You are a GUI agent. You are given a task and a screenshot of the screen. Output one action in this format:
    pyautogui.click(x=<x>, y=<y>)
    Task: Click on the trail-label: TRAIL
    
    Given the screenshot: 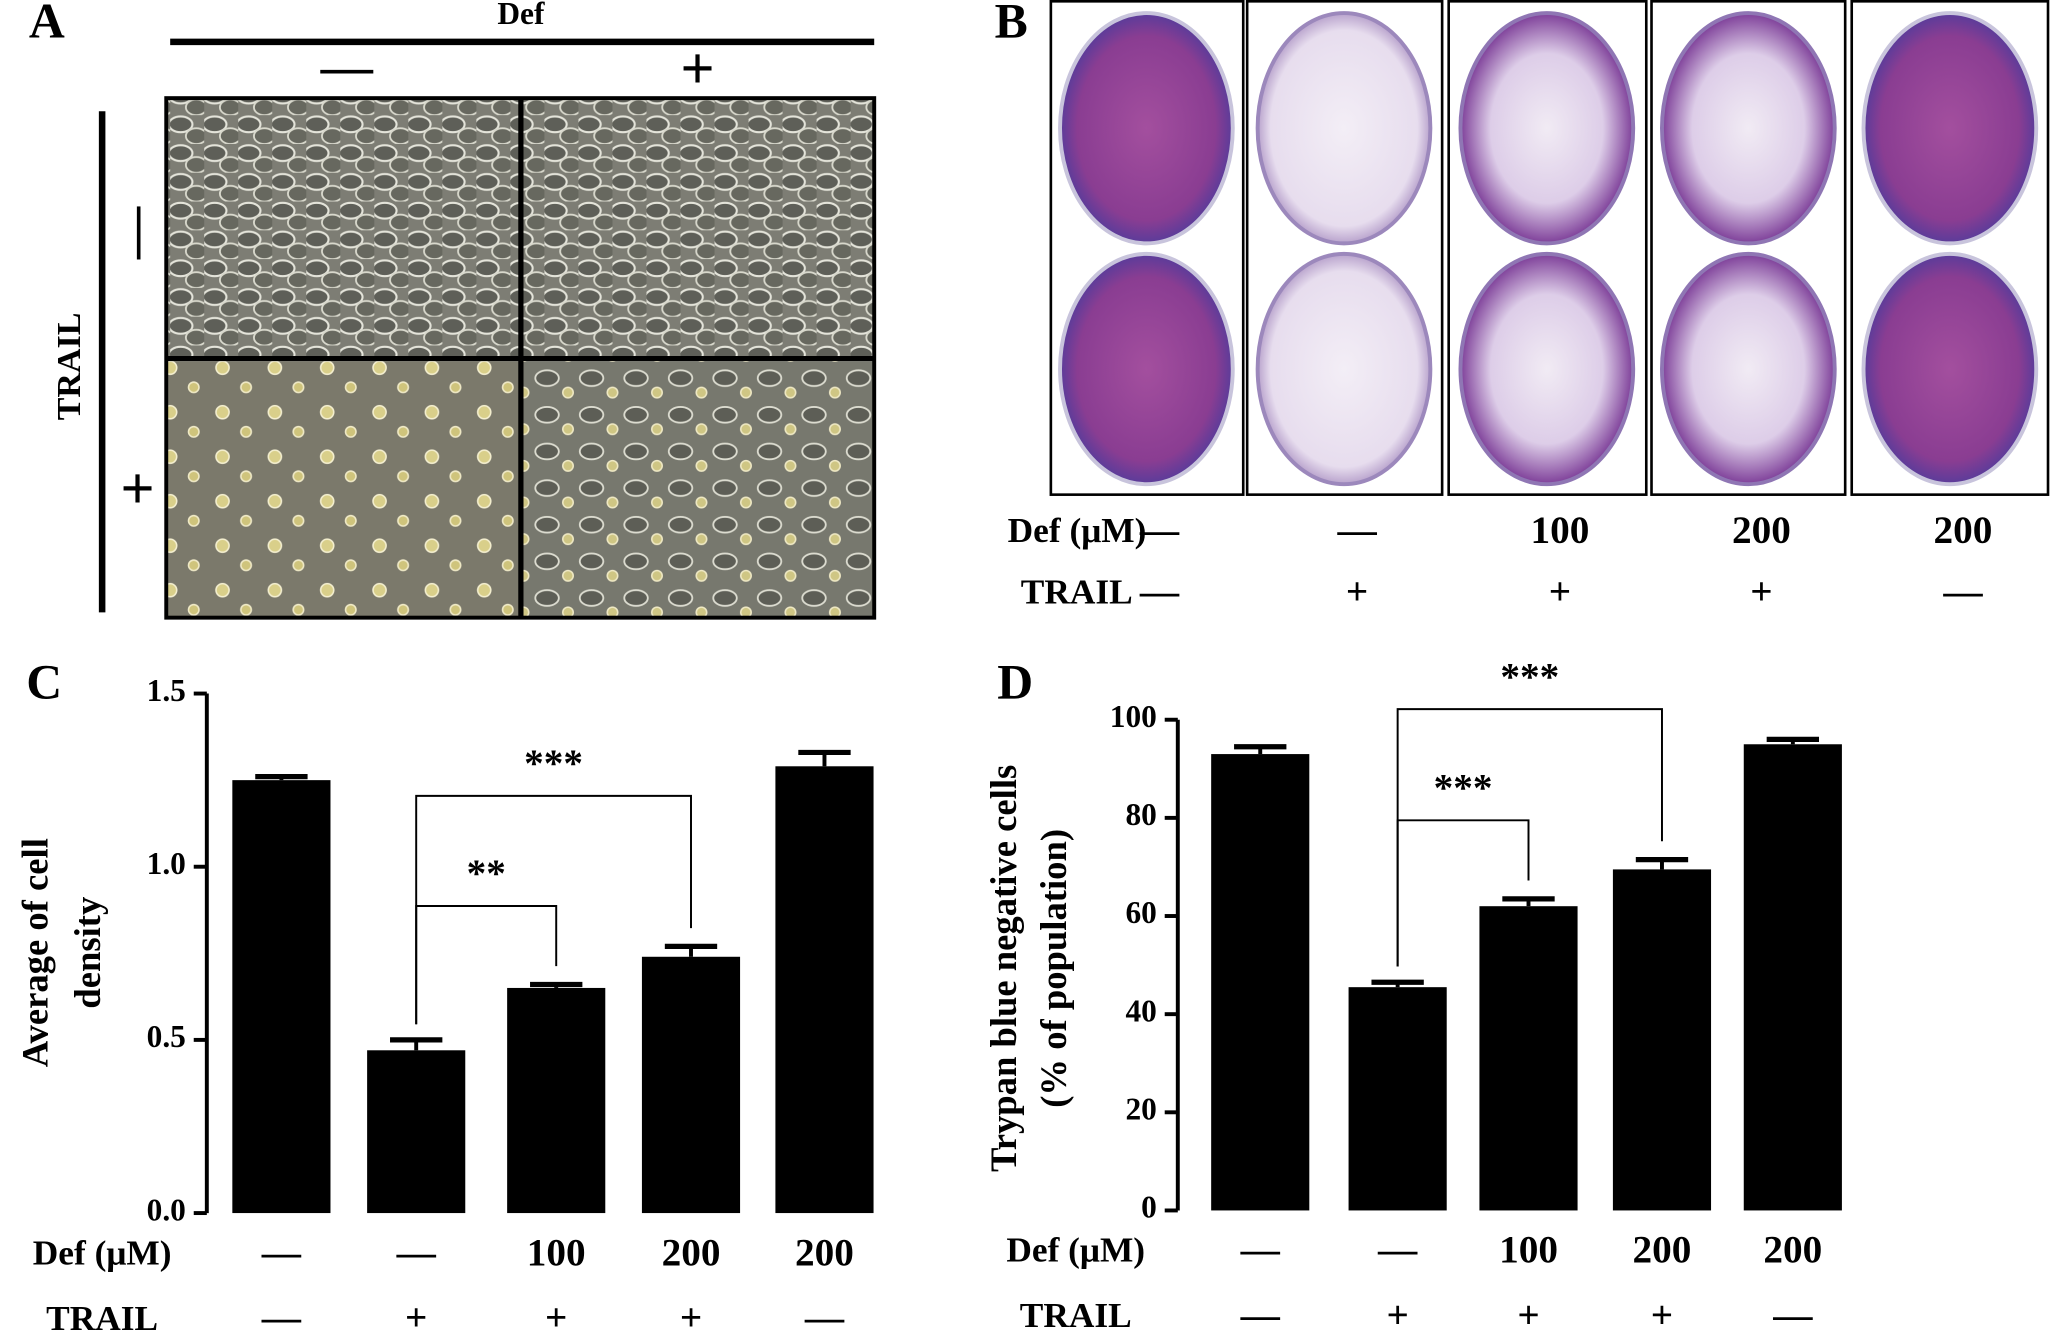 What is the action you would take?
    pyautogui.click(x=69, y=367)
    